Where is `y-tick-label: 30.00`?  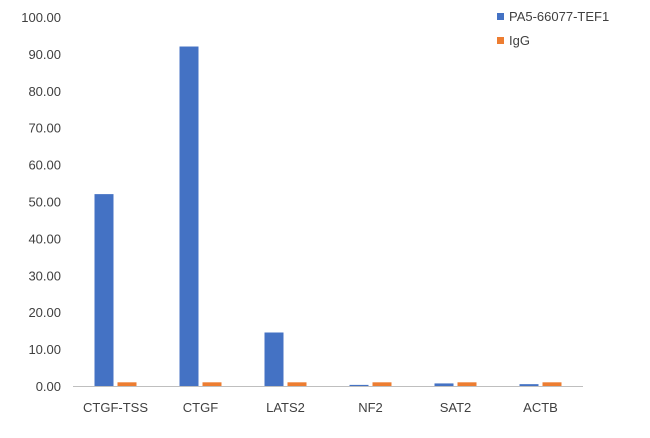
y-tick-label: 30.00 is located at coordinates (44, 275).